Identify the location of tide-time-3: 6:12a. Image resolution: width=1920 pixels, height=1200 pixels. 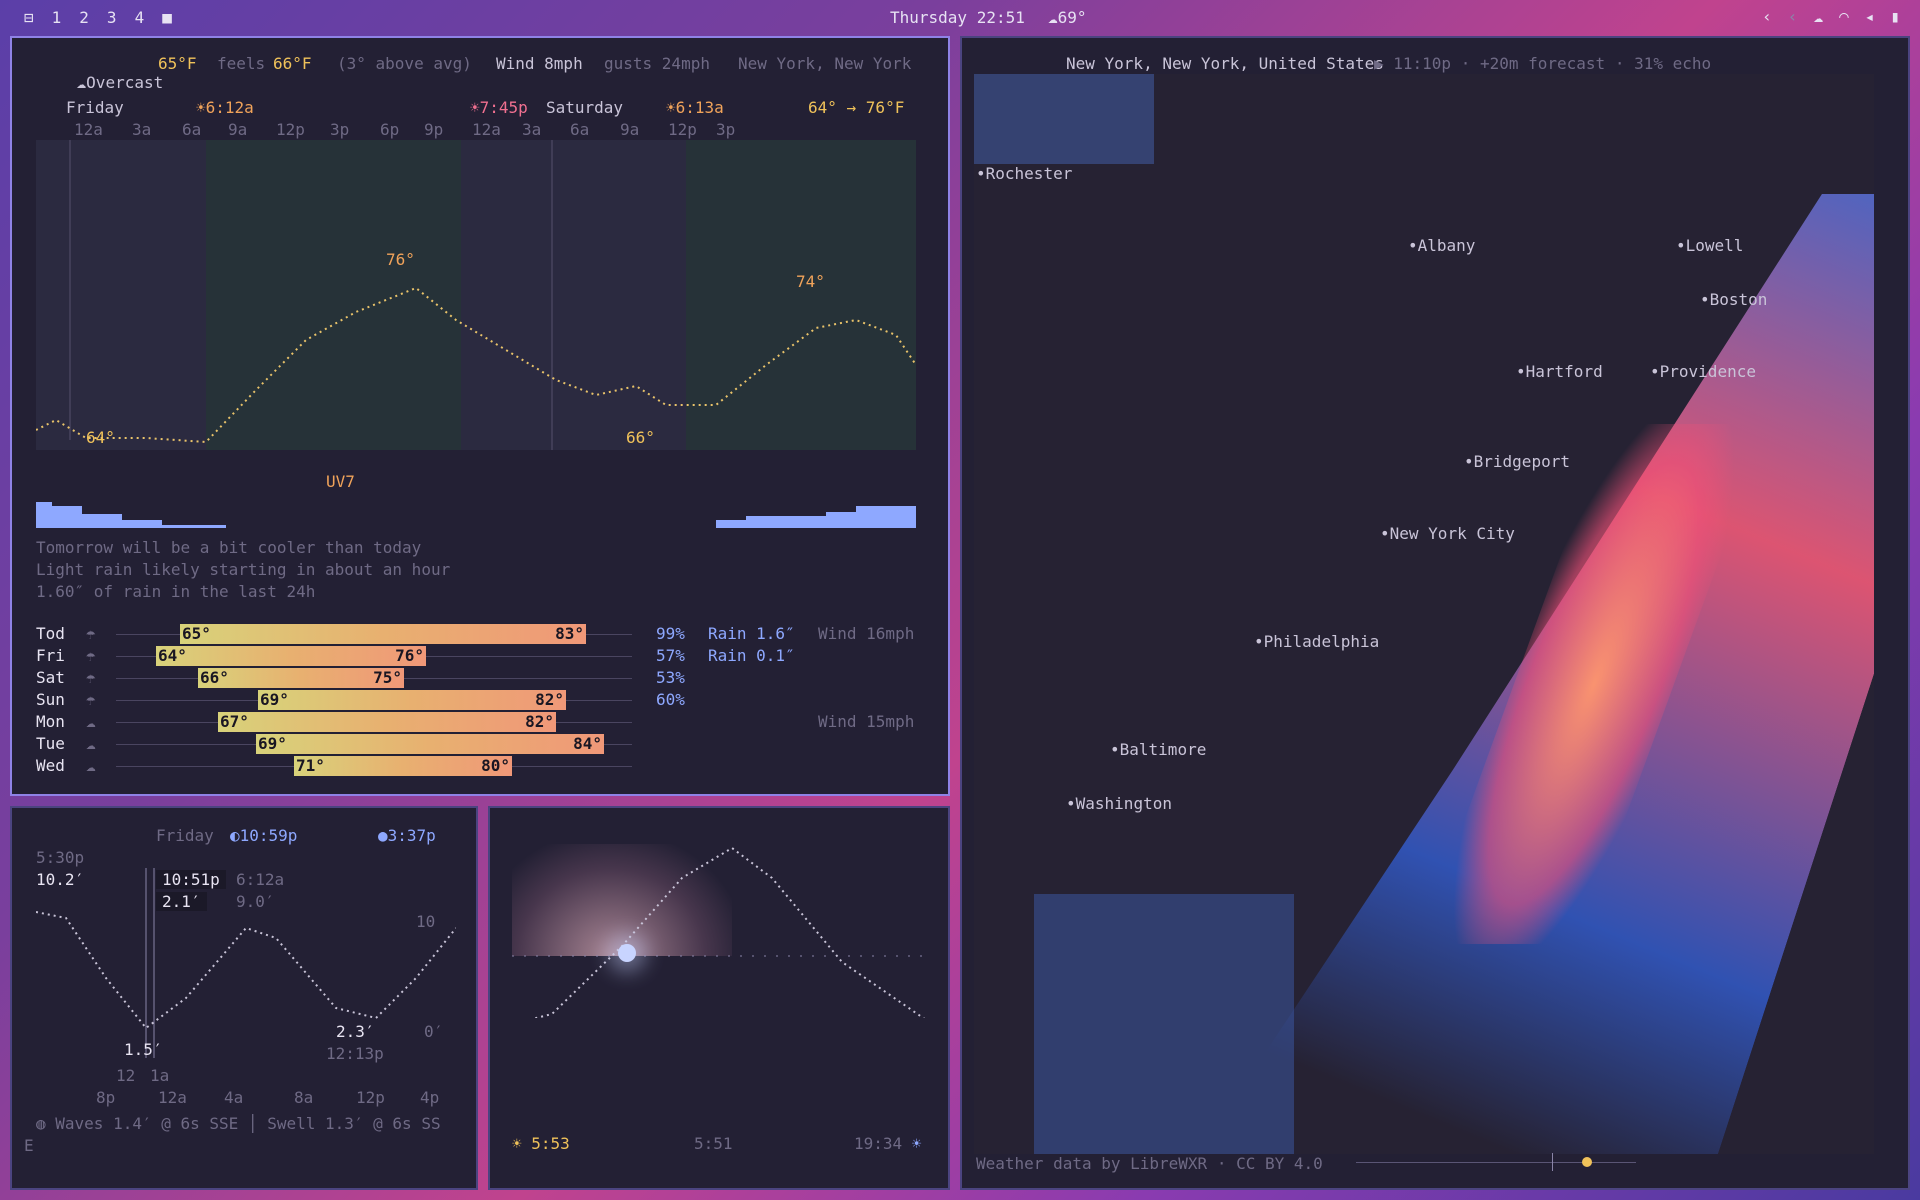
(260, 879).